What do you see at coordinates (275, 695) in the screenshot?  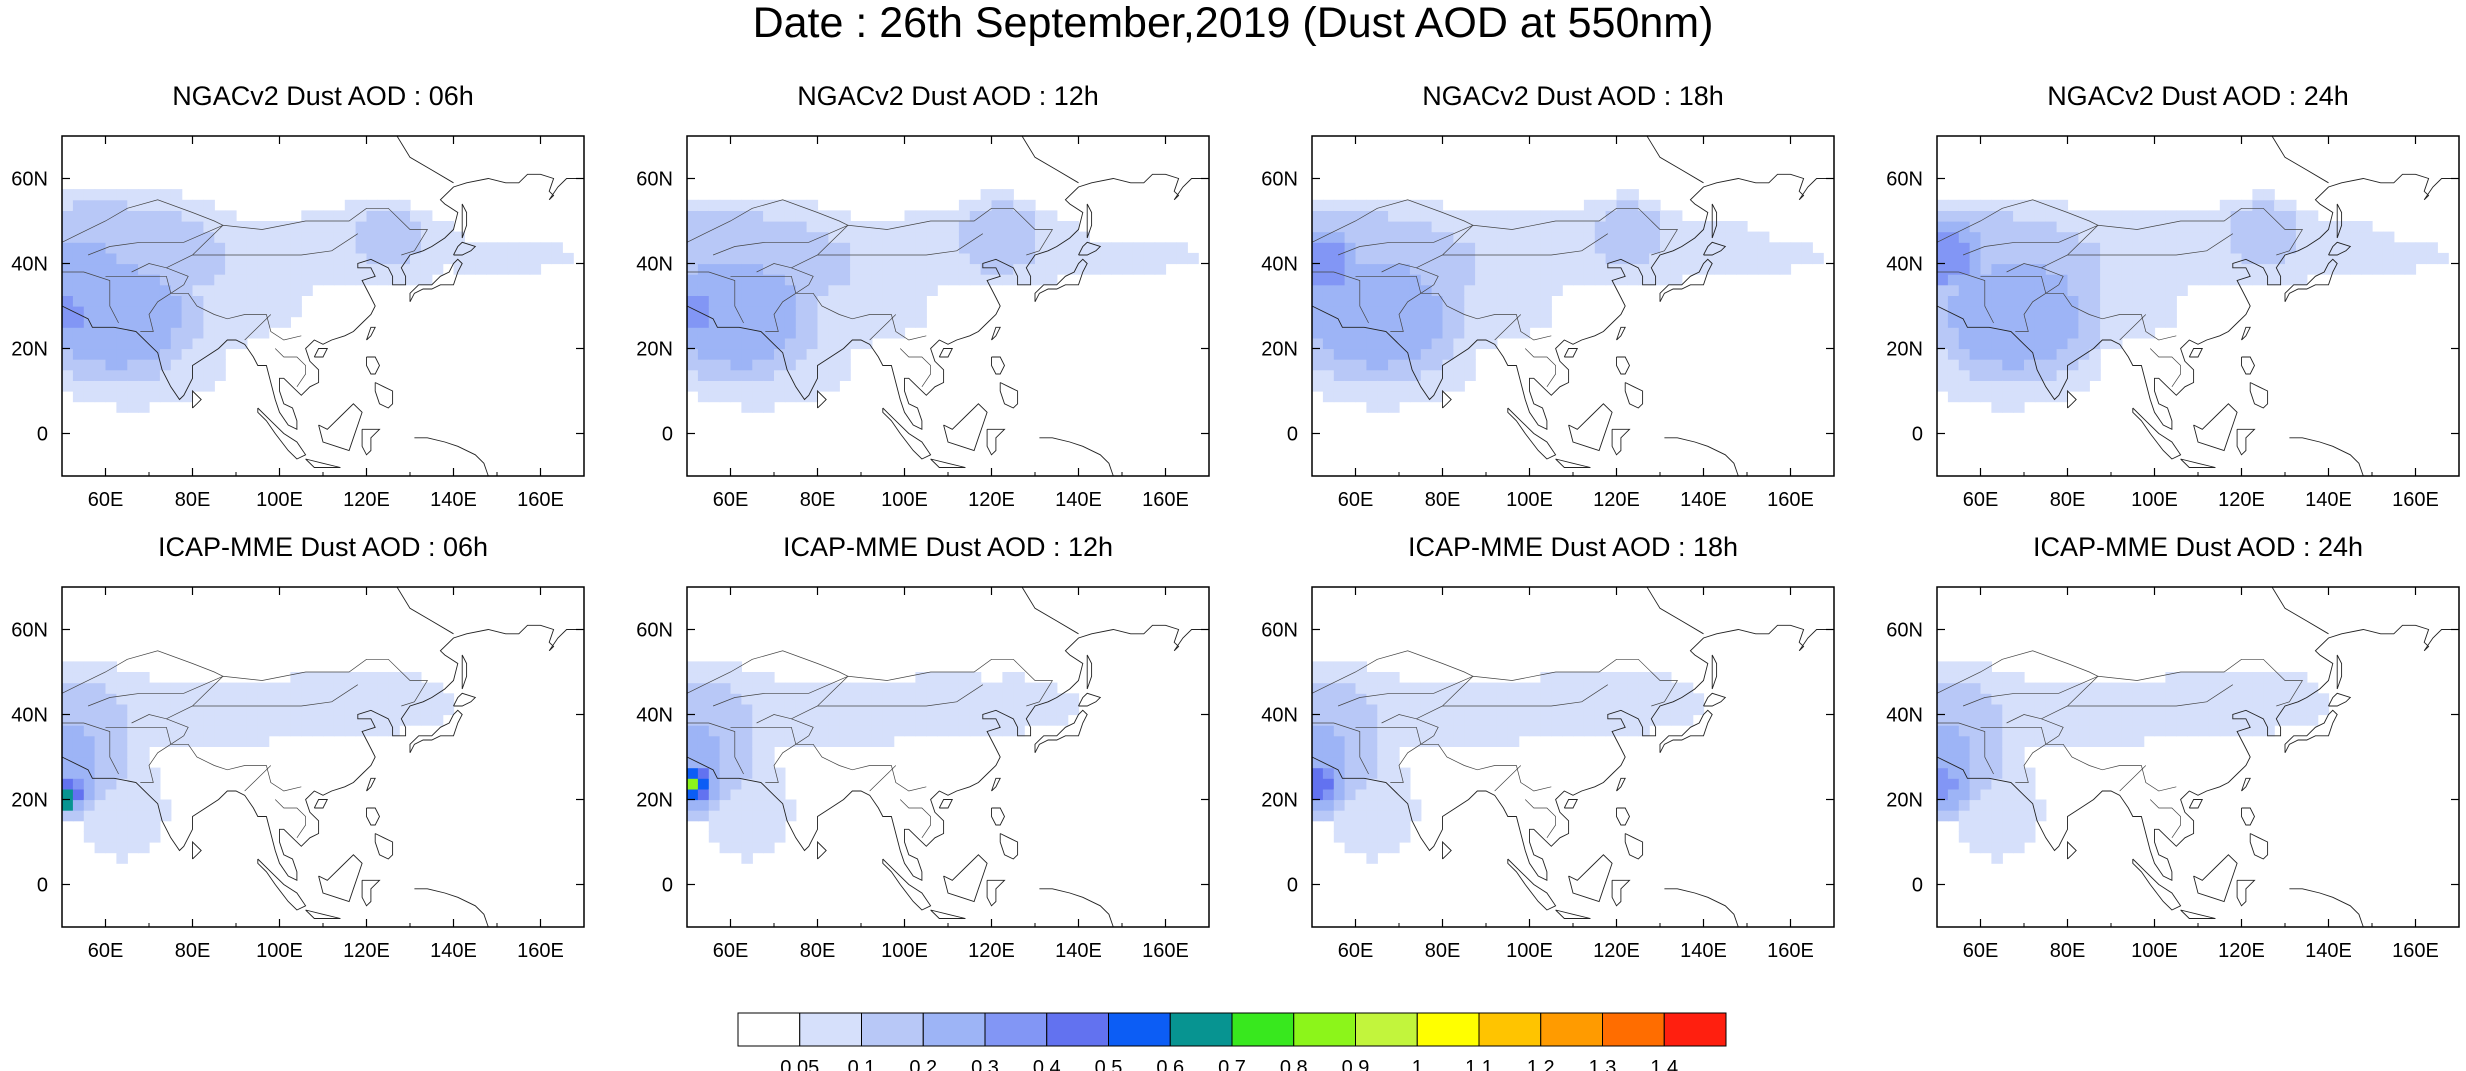 I see `country-border` at bounding box center [275, 695].